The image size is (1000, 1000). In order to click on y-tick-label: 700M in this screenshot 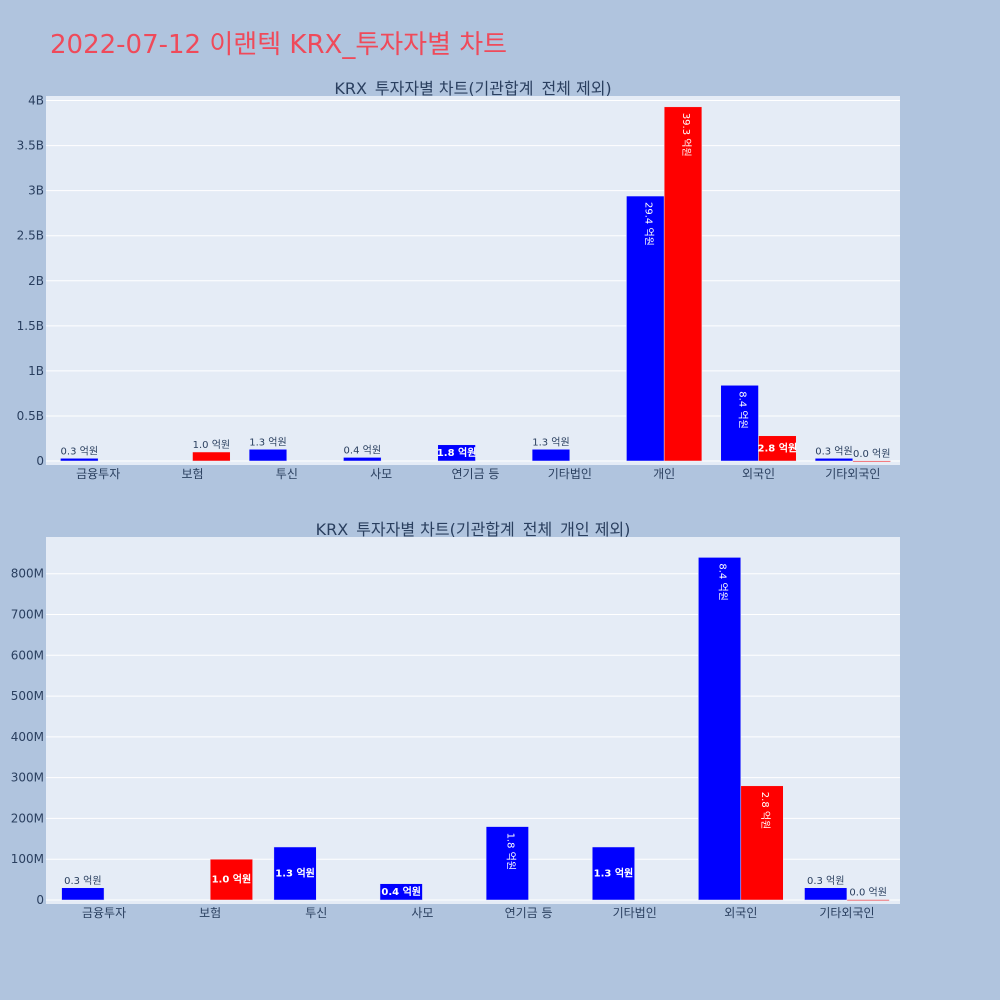, I will do `click(27, 614)`.